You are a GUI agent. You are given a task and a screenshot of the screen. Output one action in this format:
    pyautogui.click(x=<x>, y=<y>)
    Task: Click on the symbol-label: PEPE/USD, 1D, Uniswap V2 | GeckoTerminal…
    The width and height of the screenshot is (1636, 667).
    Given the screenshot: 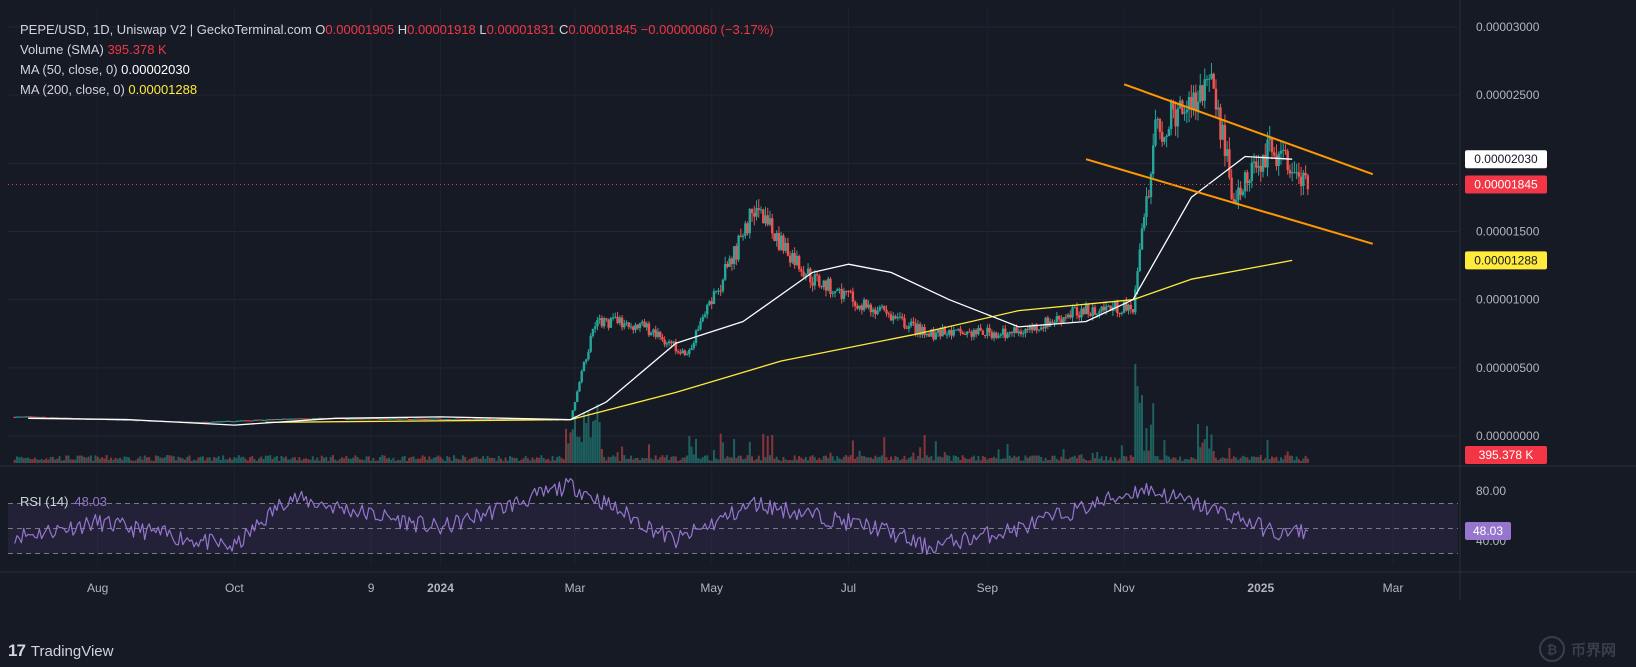 What is the action you would take?
    pyautogui.click(x=166, y=29)
    